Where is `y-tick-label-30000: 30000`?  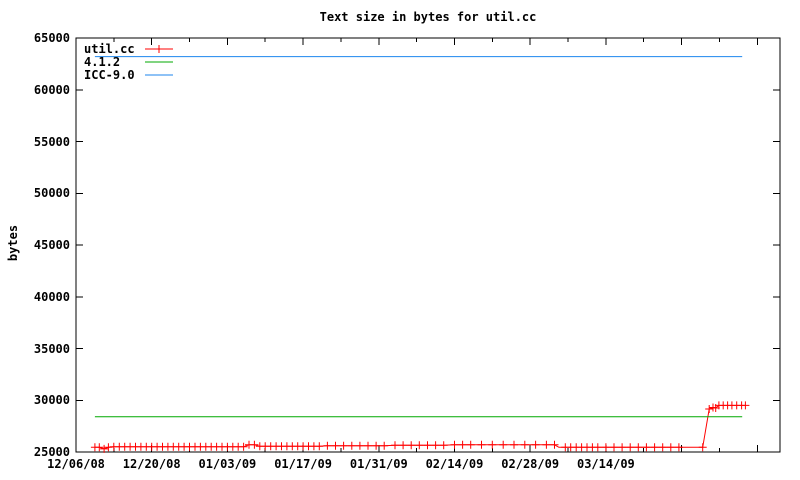
y-tick-label-30000: 30000 is located at coordinates (51, 400).